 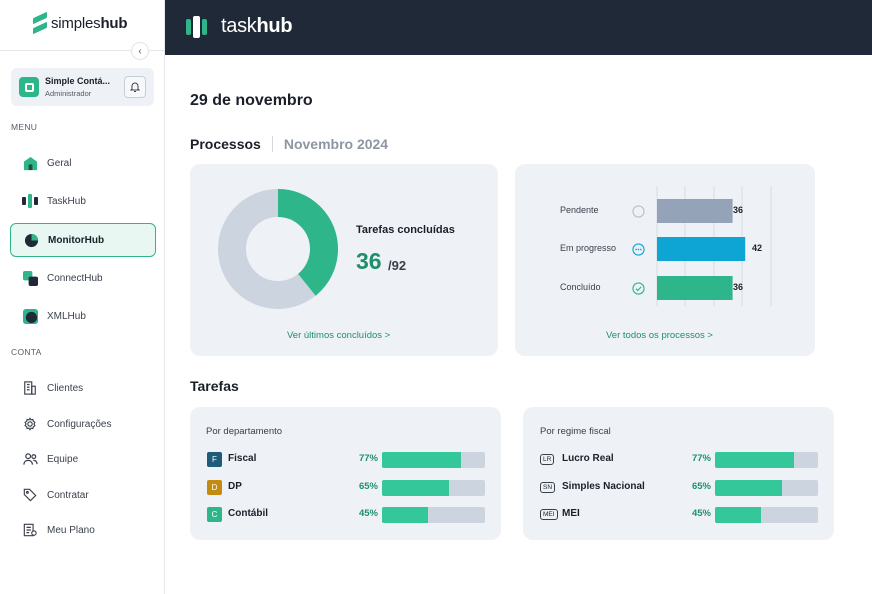 I want to click on regime-percent: 77%, so click(x=701, y=458).